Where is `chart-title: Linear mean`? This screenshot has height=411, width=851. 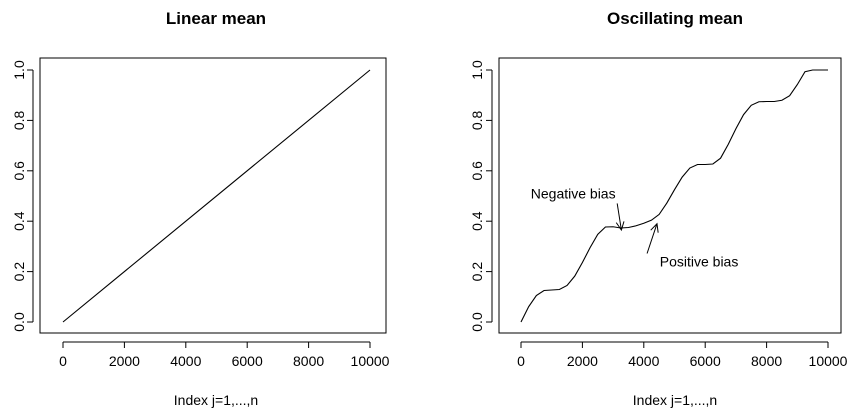 chart-title: Linear mean is located at coordinates (216, 18).